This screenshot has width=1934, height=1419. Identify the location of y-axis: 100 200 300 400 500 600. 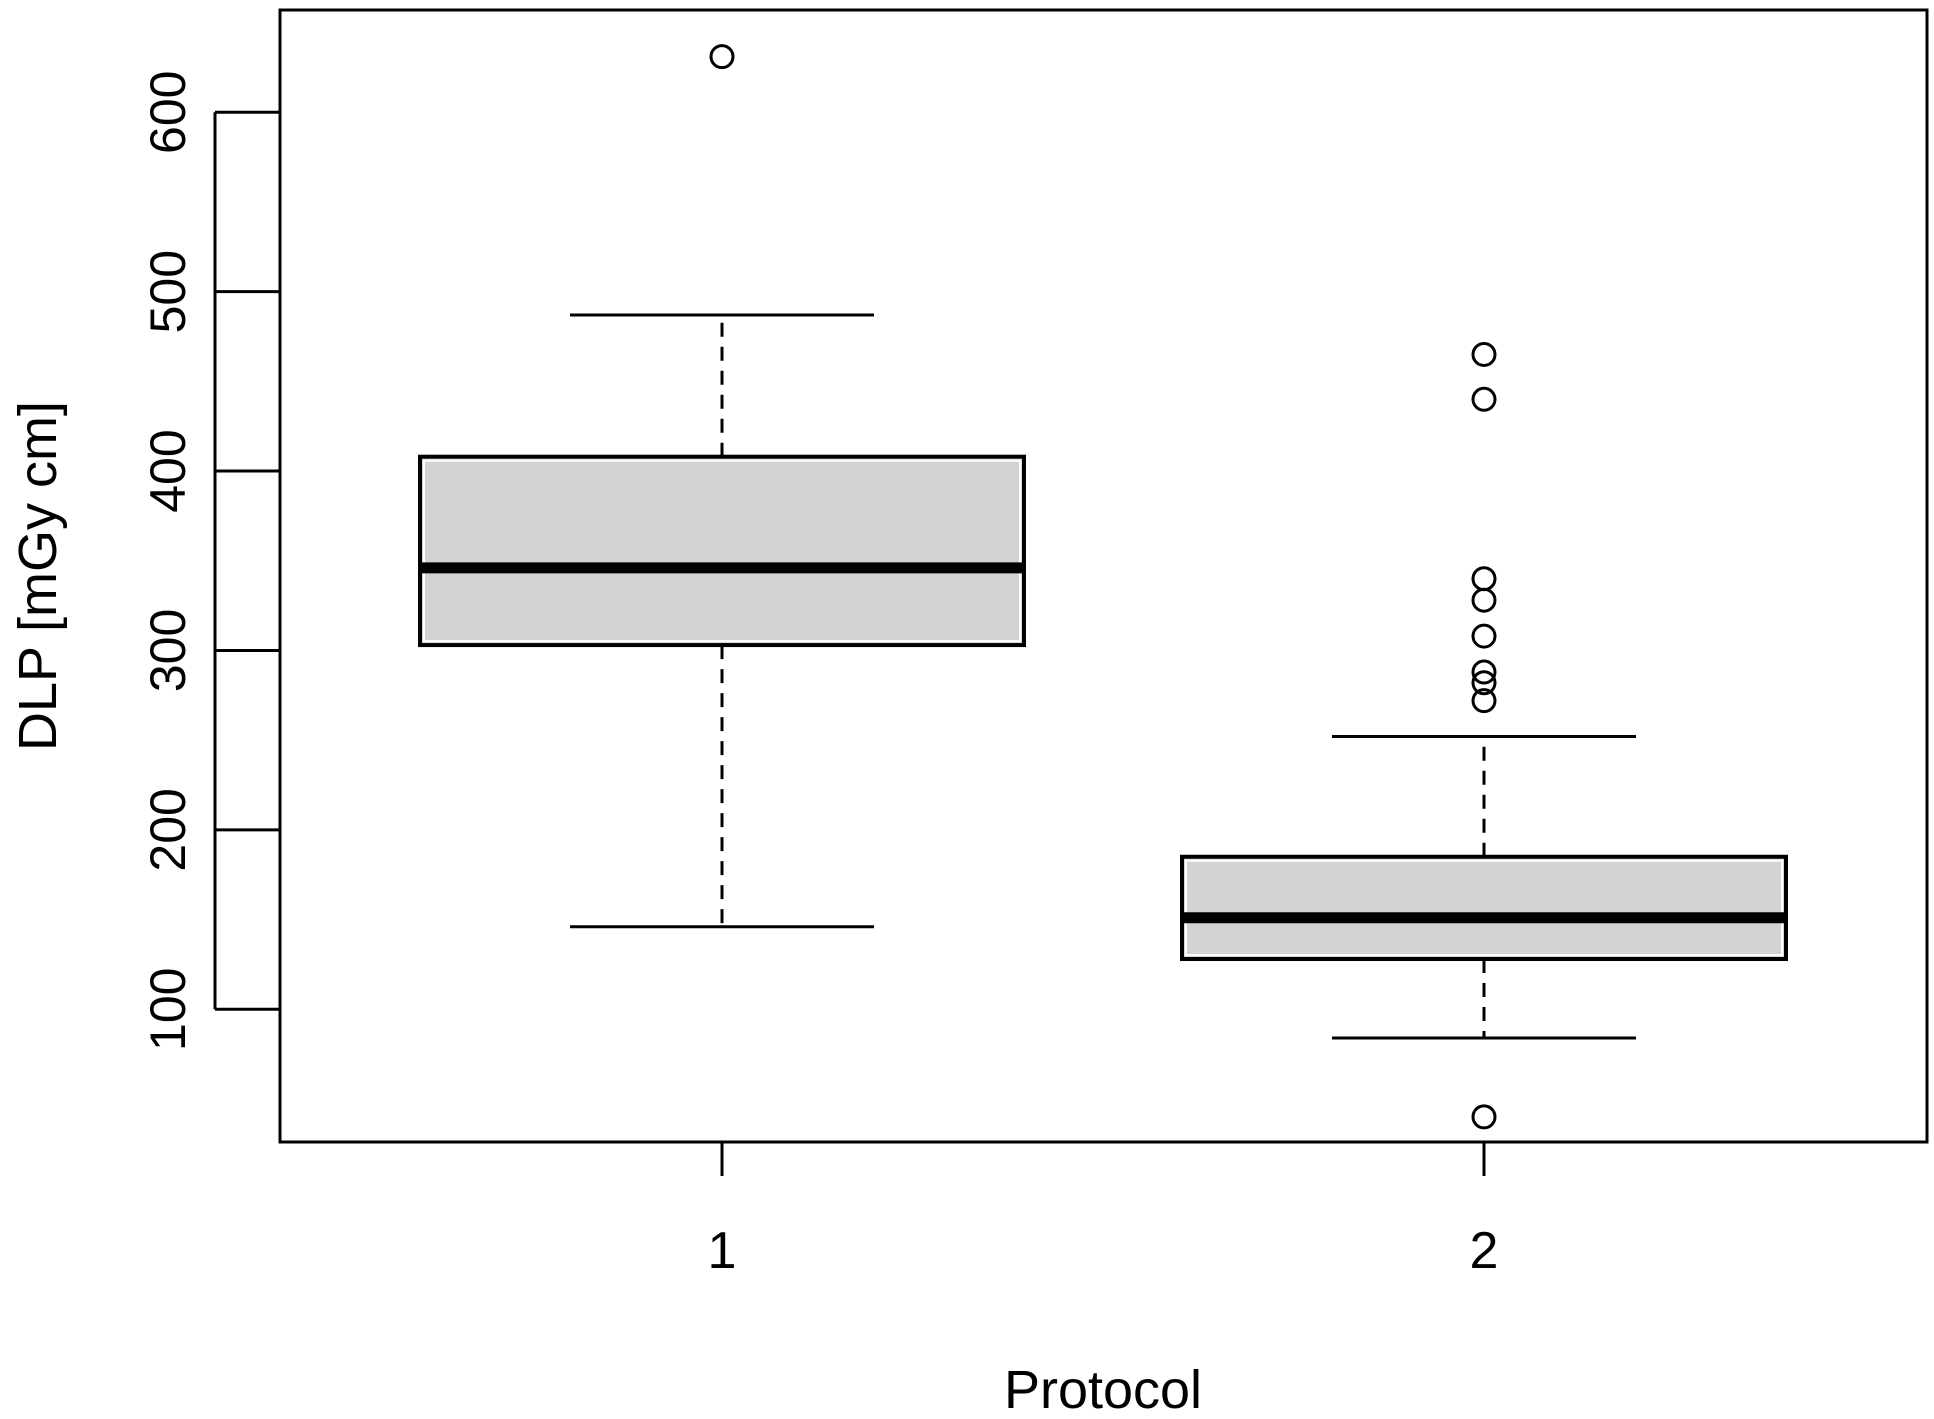
(210, 561).